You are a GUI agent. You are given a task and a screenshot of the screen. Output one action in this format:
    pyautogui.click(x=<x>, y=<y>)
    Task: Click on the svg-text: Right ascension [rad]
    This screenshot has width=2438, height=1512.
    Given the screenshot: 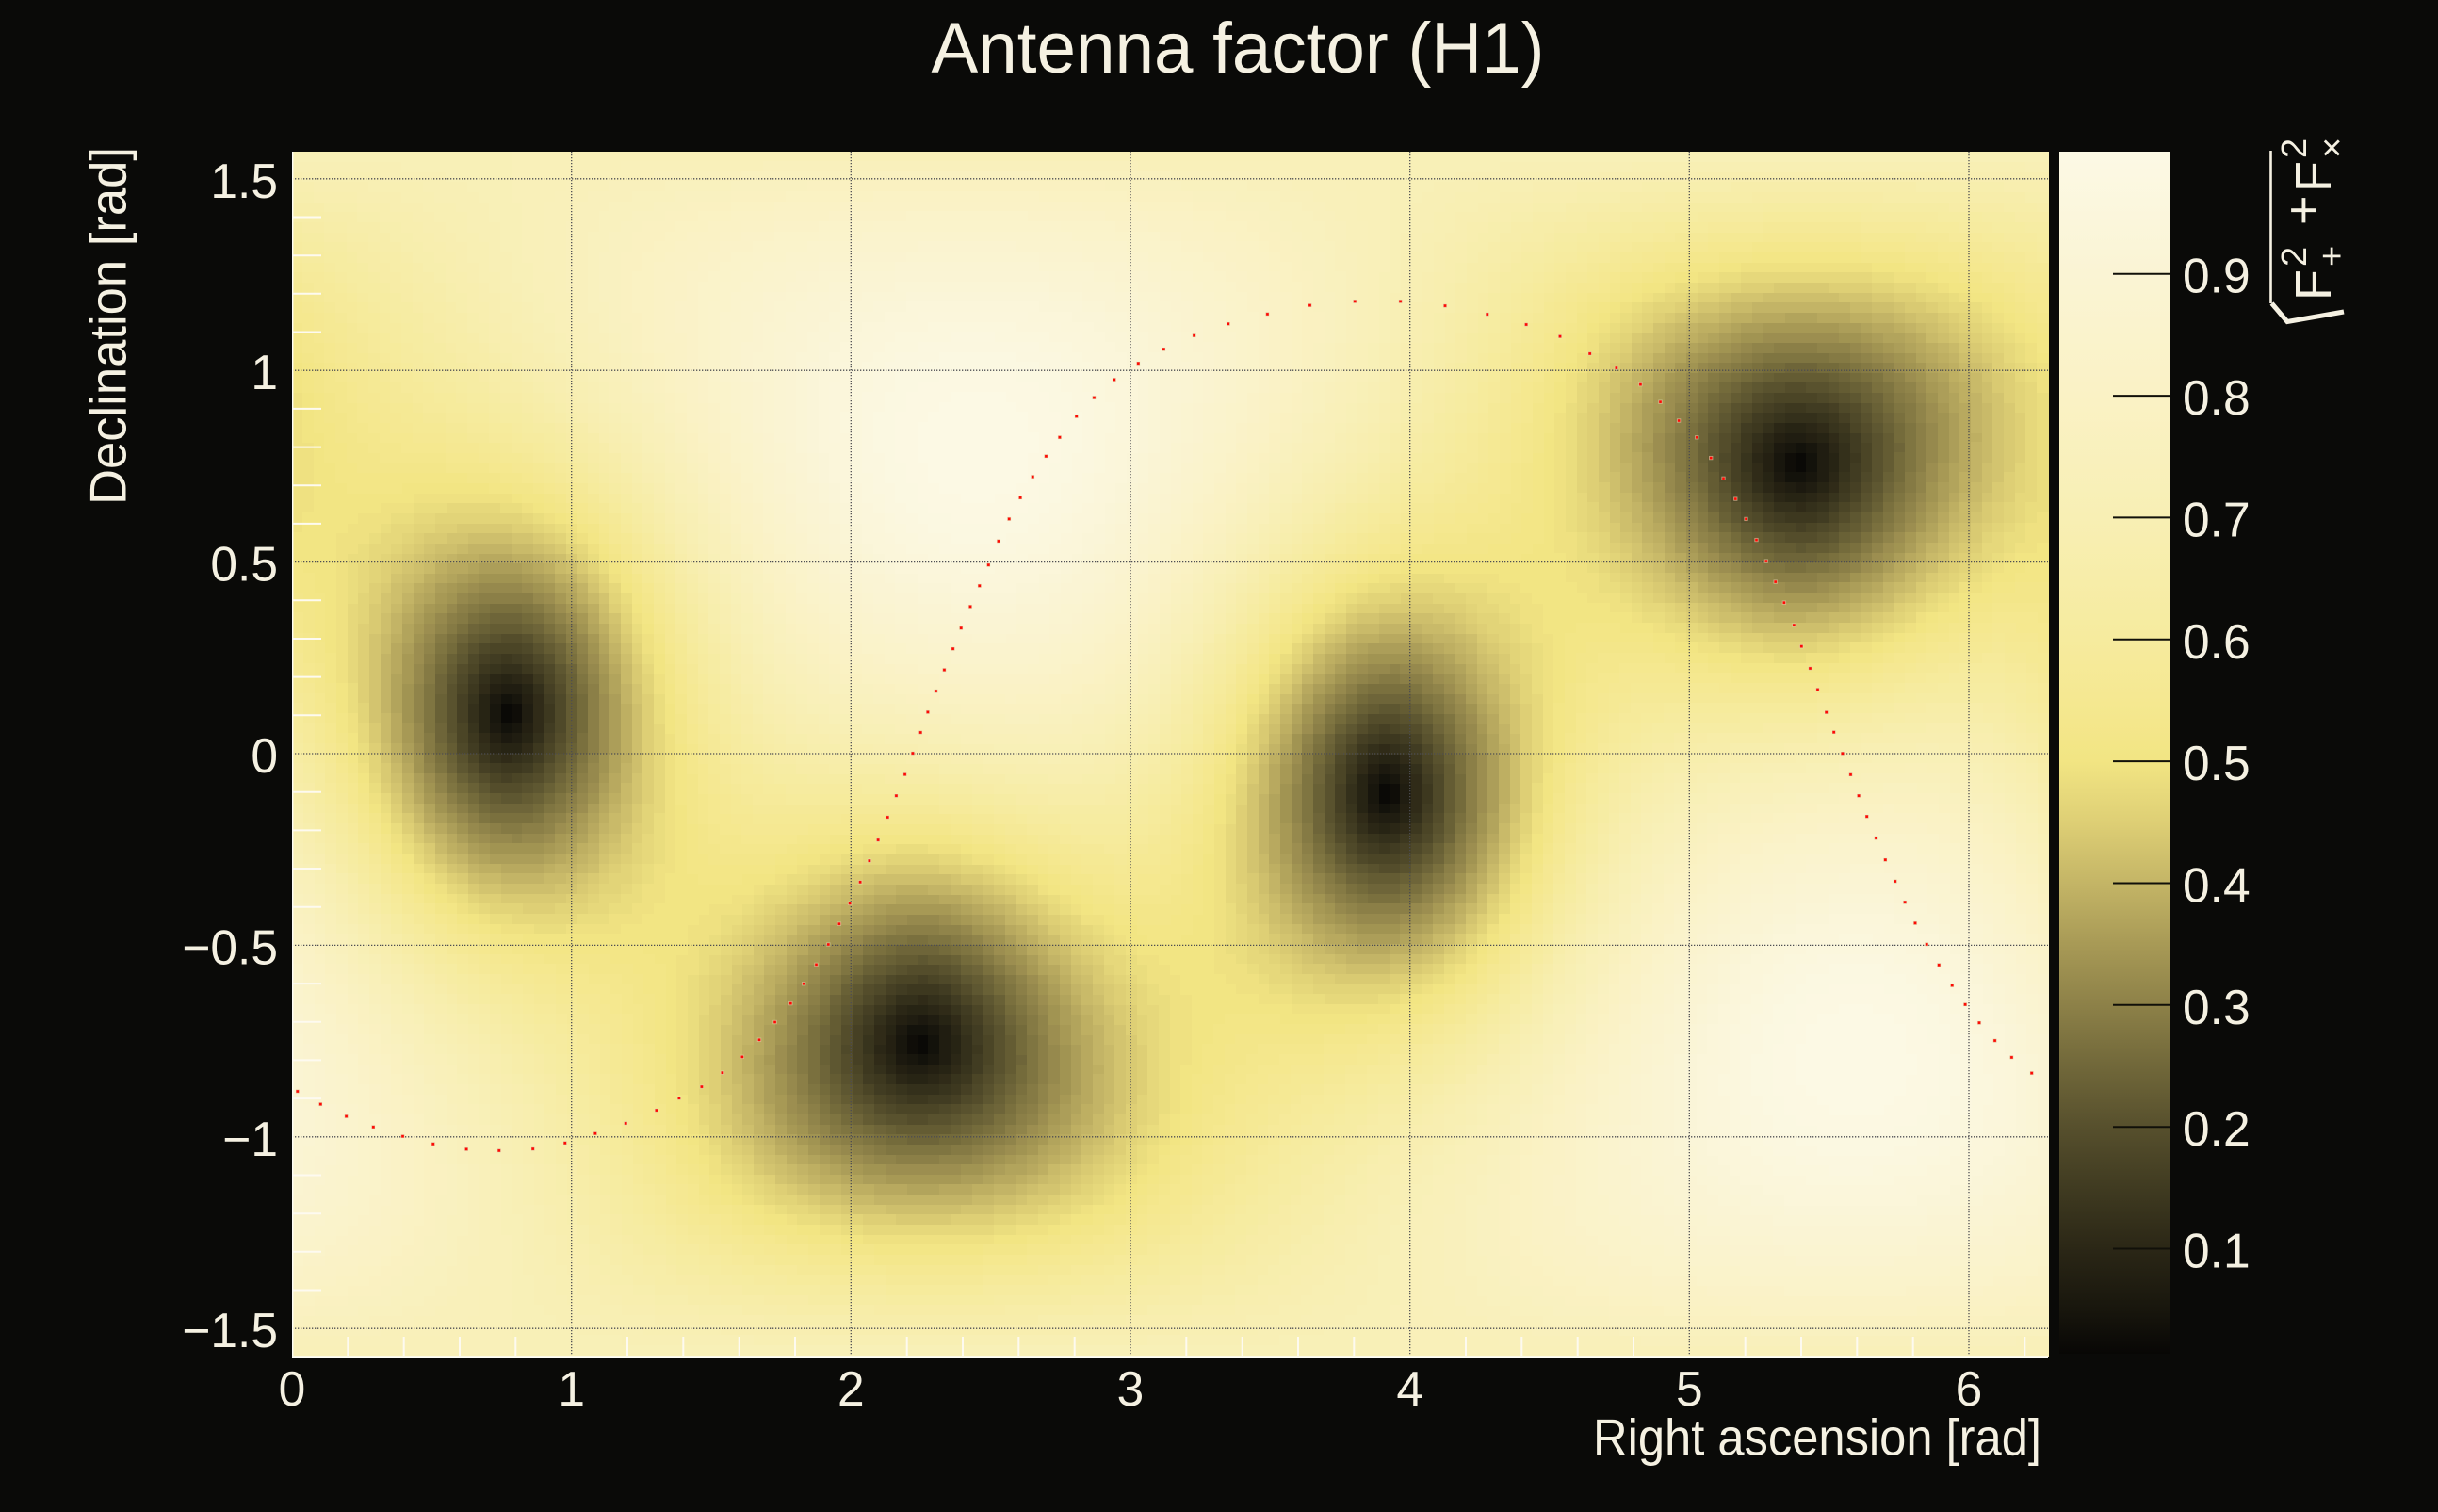 What is the action you would take?
    pyautogui.click(x=1817, y=1437)
    